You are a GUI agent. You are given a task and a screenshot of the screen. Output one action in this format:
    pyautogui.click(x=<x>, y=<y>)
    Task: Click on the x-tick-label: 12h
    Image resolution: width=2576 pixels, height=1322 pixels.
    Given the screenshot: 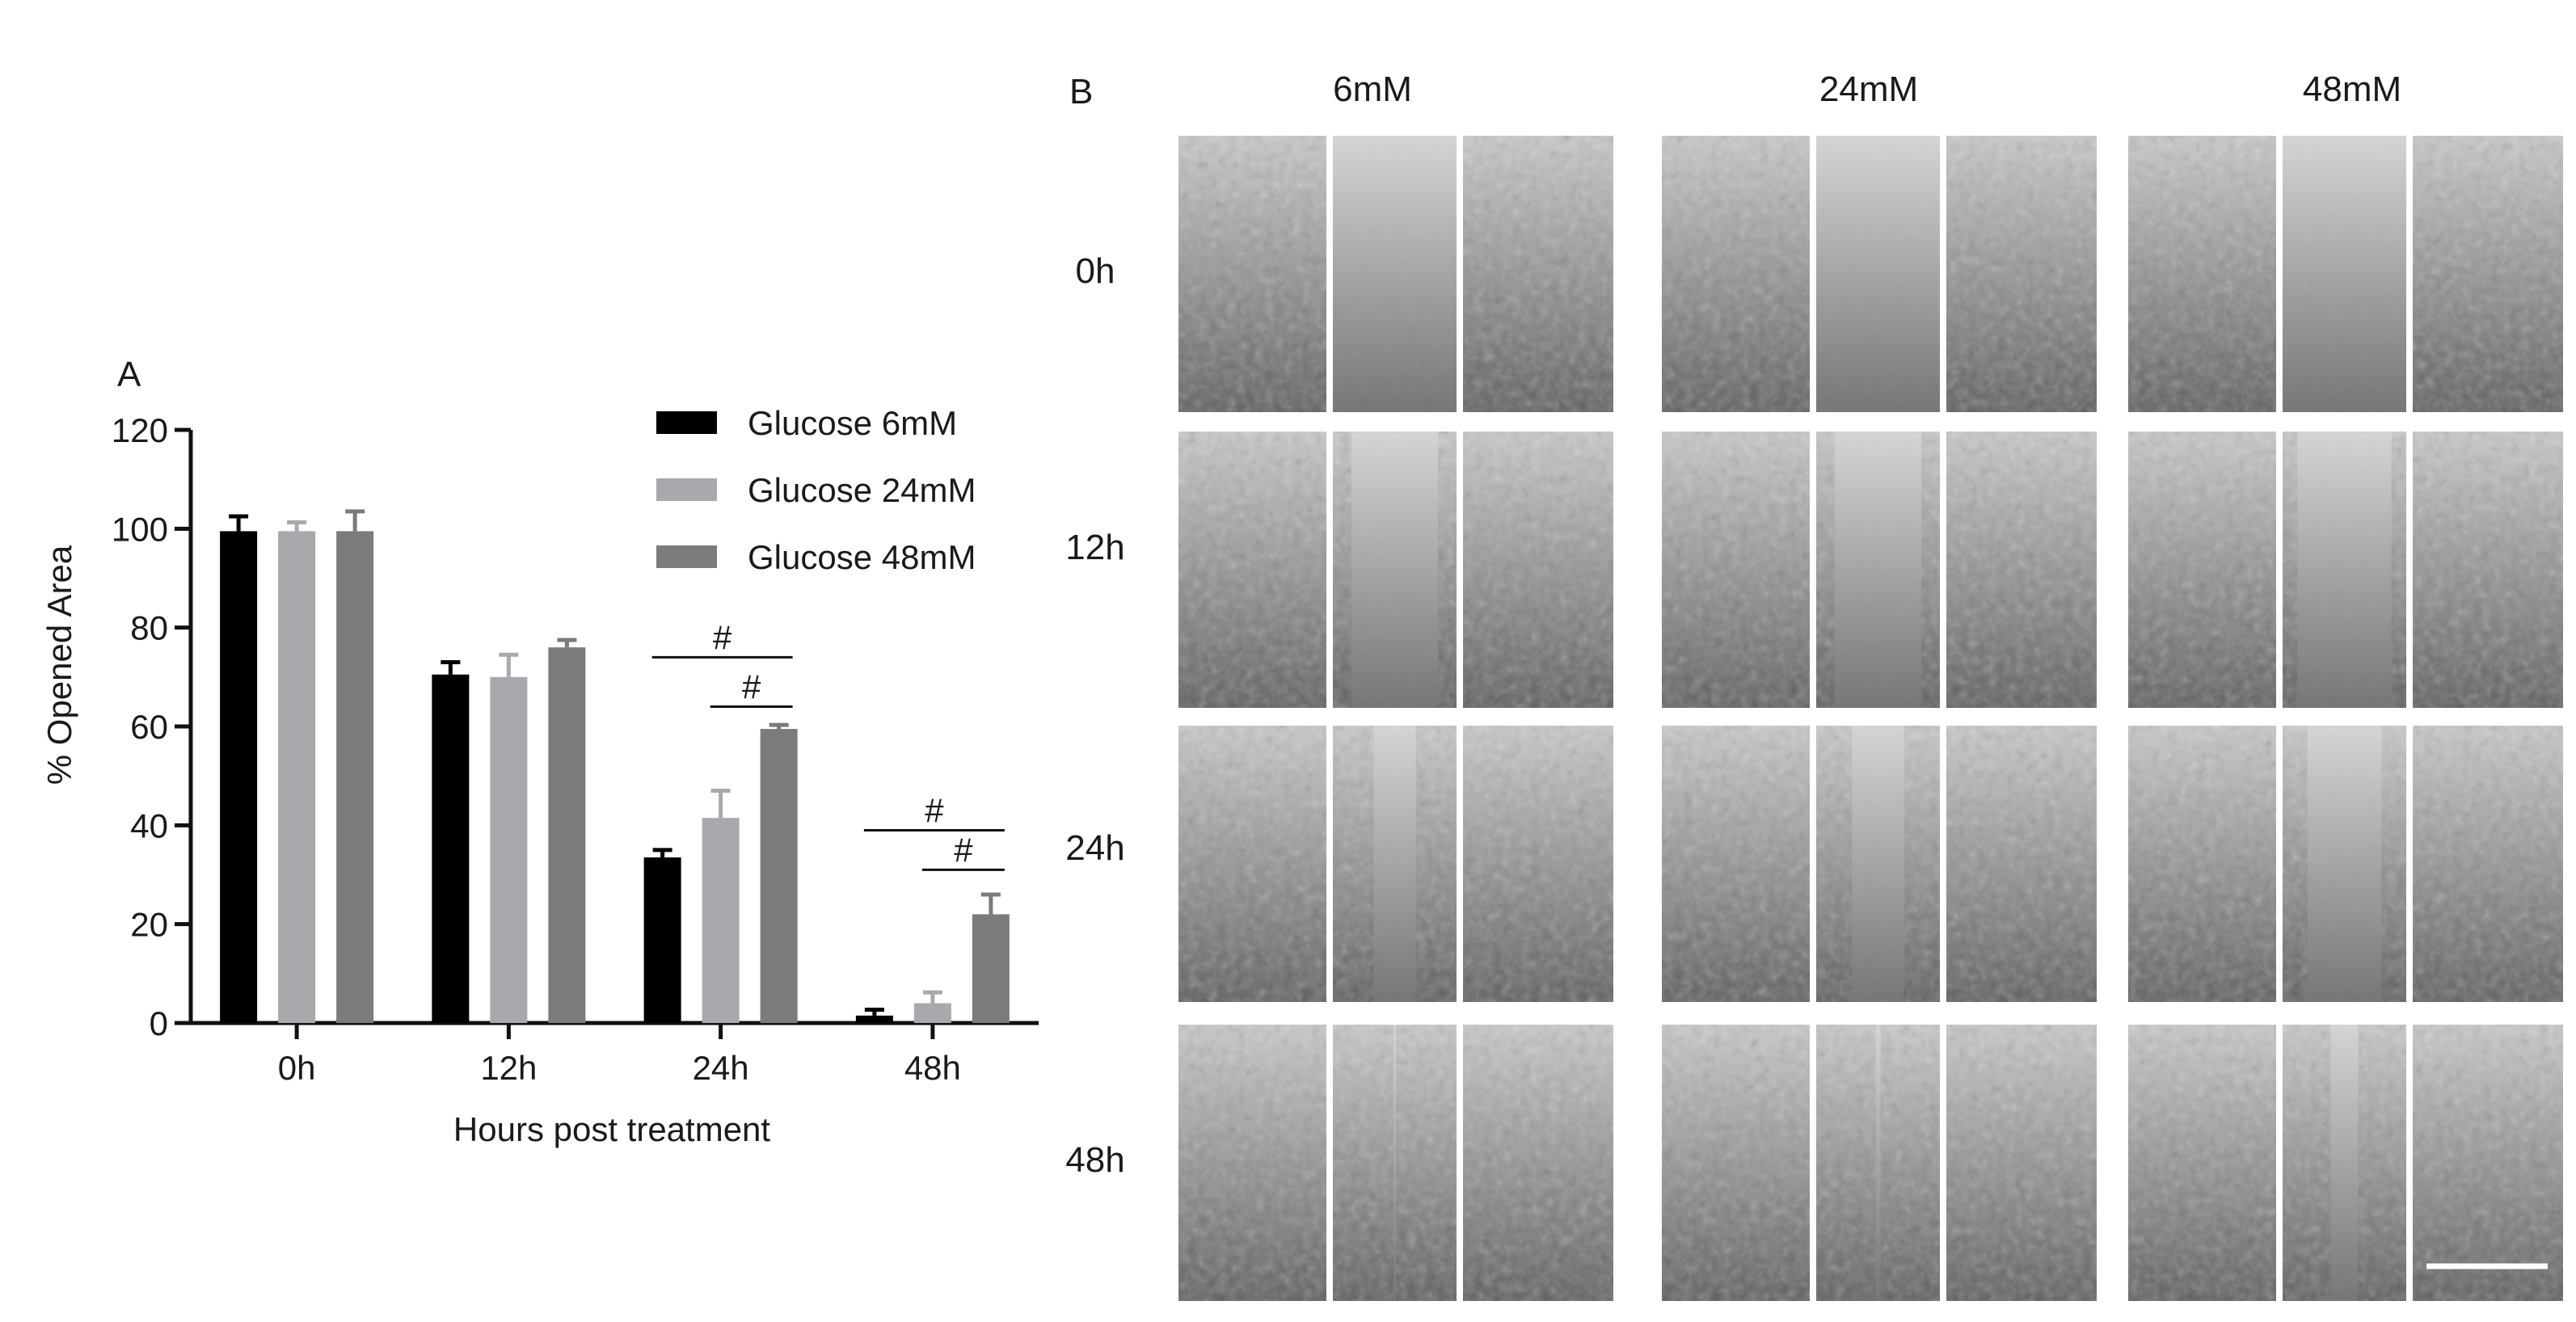 What is the action you would take?
    pyautogui.click(x=509, y=1068)
    